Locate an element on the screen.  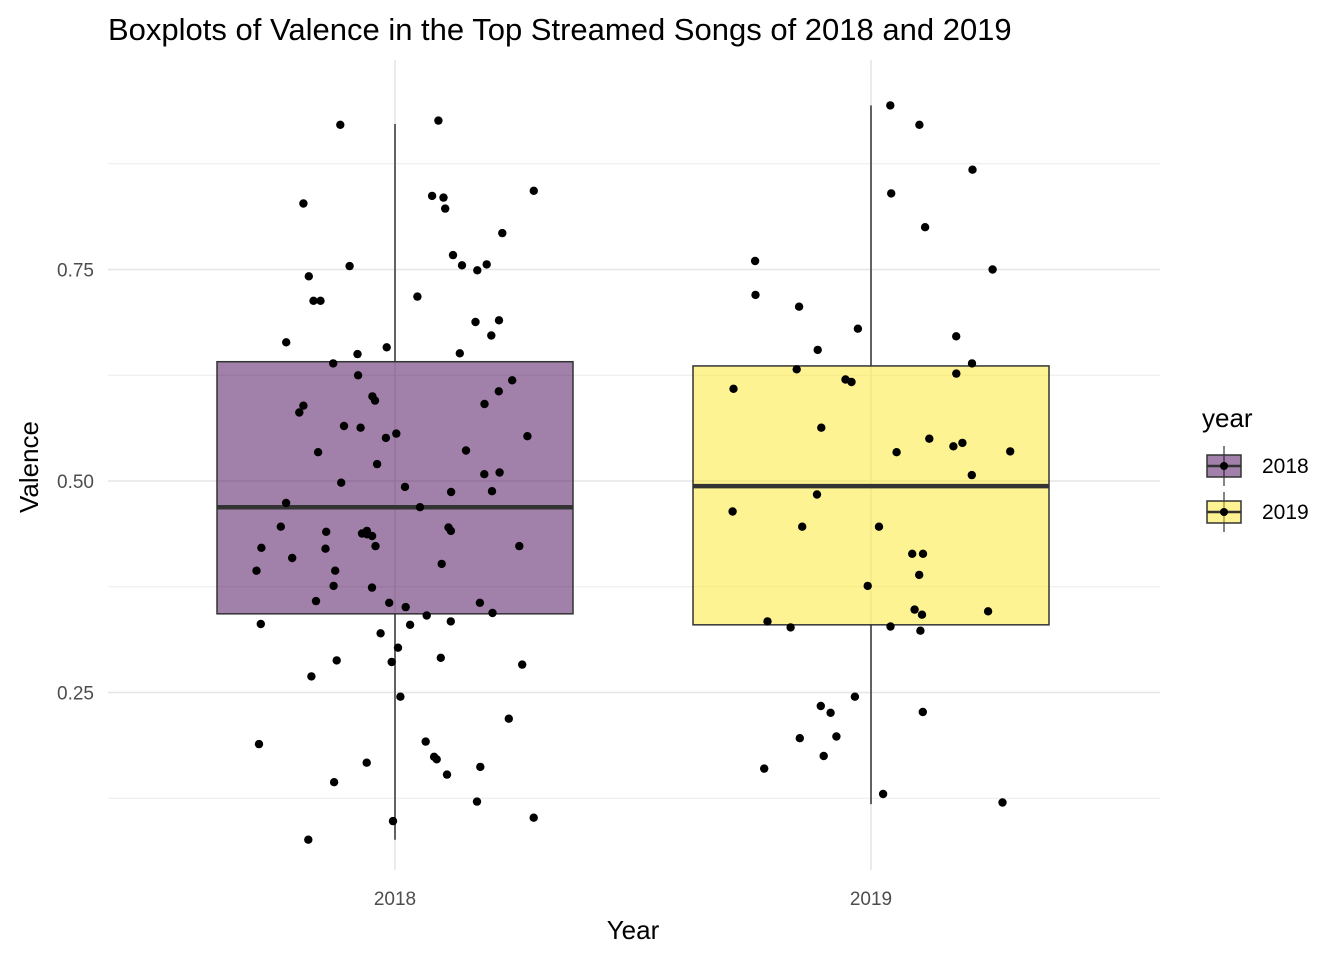
legend-key-point is located at coordinates (1224, 512).